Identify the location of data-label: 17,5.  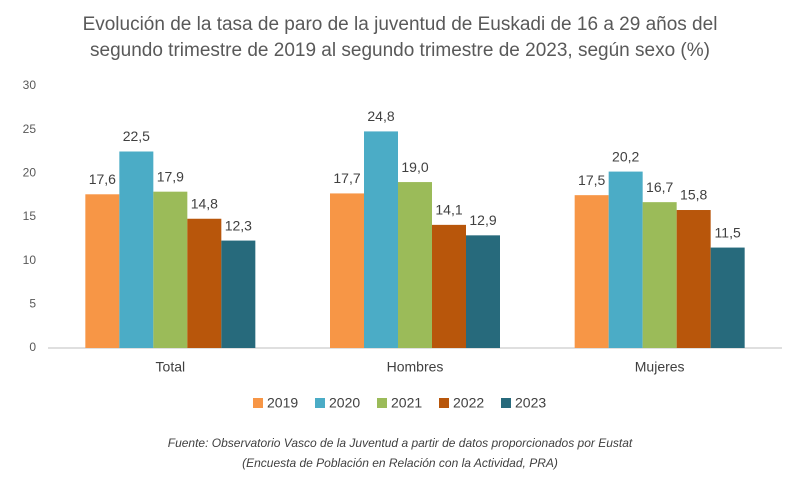
(591, 180).